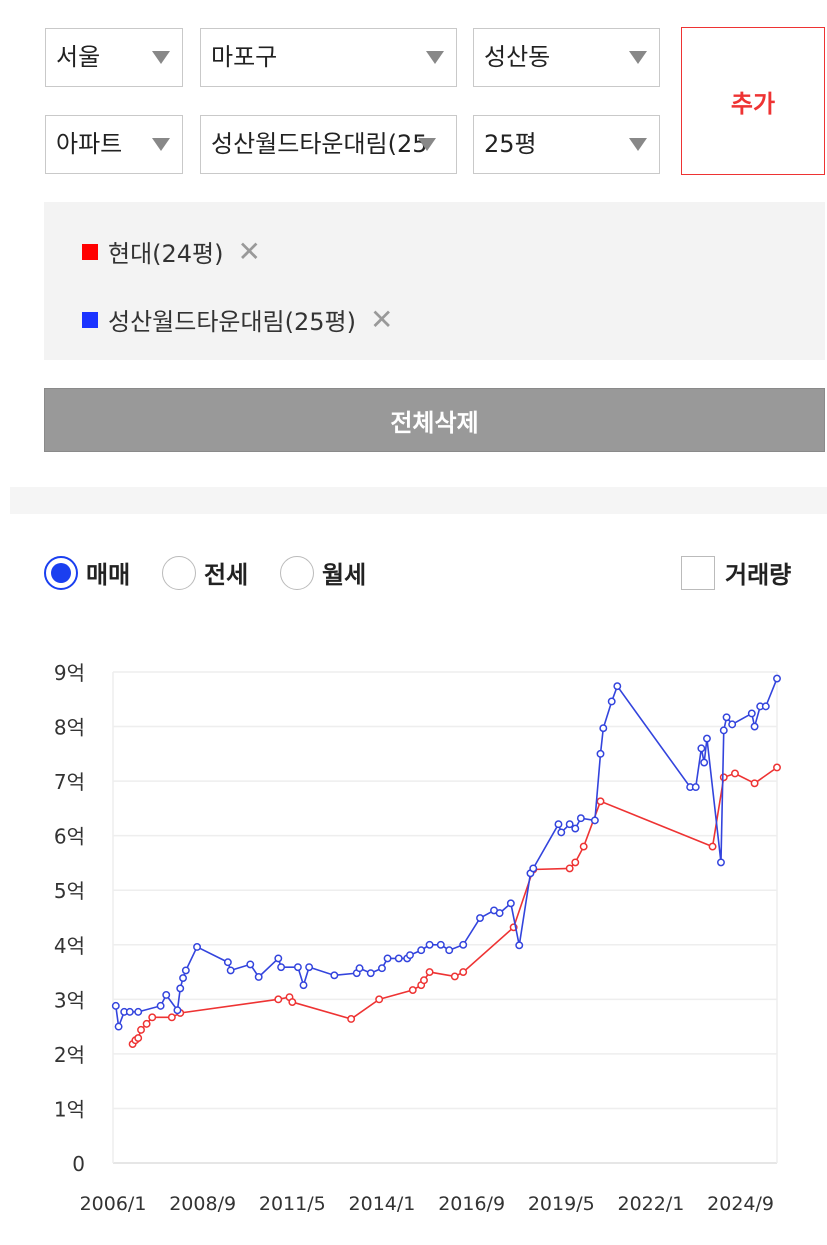 The width and height of the screenshot is (827, 1245). Describe the element at coordinates (113, 1204) in the screenshot. I see `x-tick-label: 2006/1` at that location.